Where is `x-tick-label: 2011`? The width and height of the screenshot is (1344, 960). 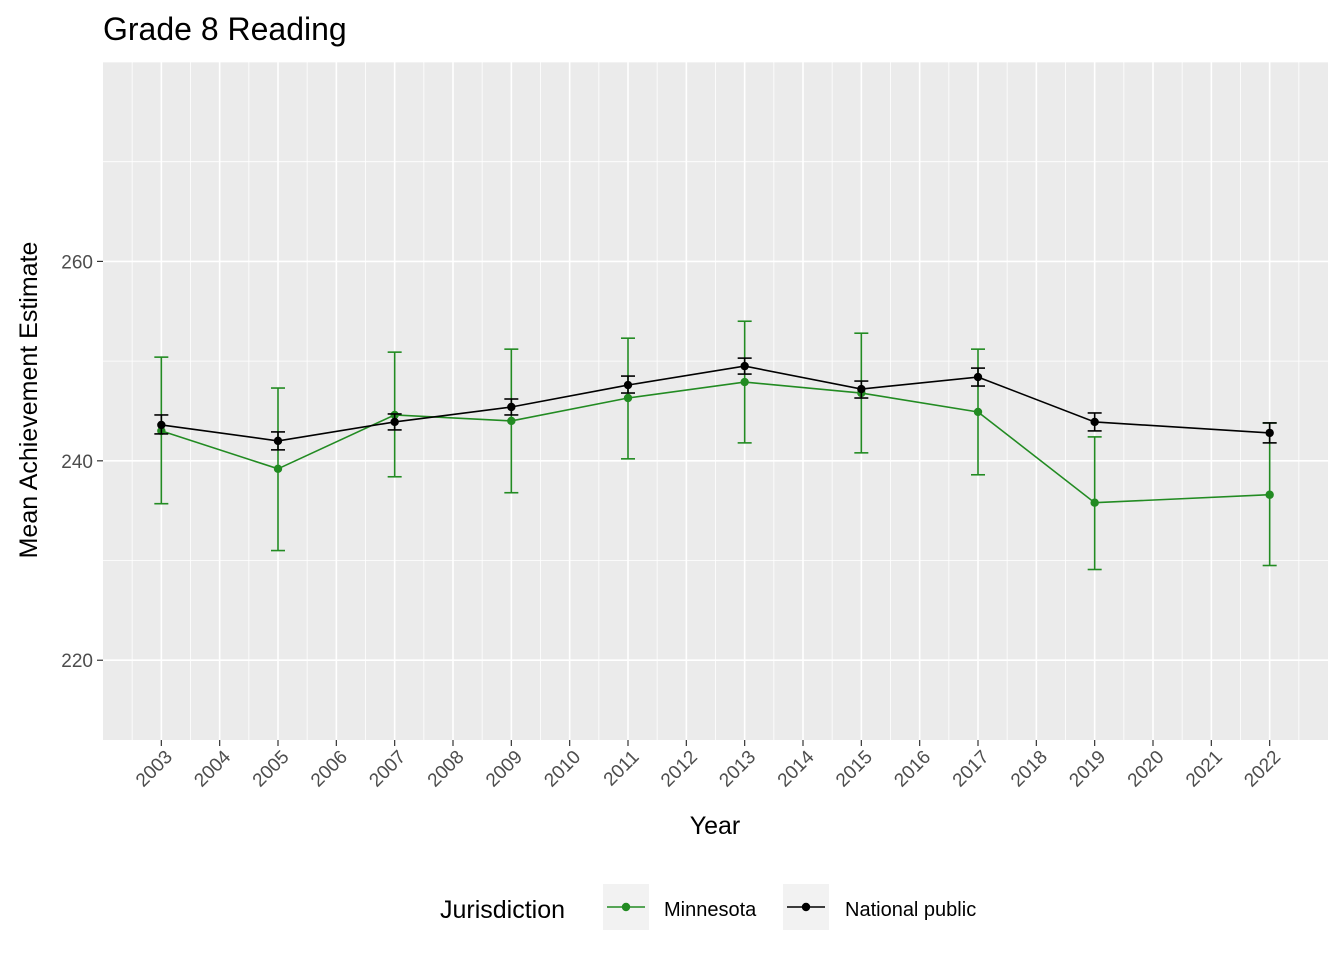
x-tick-label: 2011 is located at coordinates (622, 769).